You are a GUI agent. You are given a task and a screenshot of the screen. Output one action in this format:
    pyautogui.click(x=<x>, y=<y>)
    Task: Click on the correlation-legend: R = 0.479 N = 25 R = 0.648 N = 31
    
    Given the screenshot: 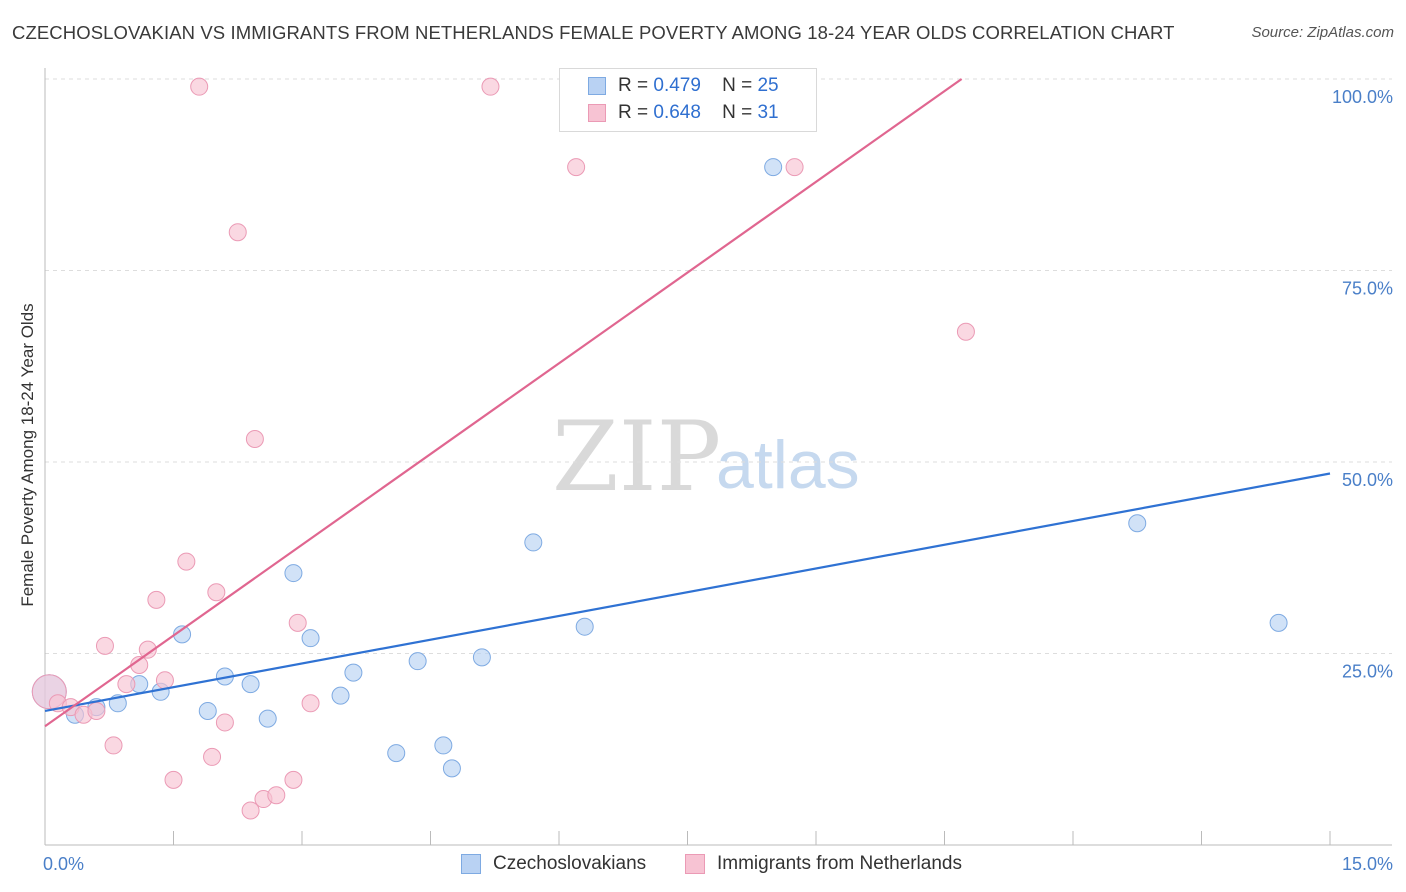 What is the action you would take?
    pyautogui.click(x=688, y=100)
    